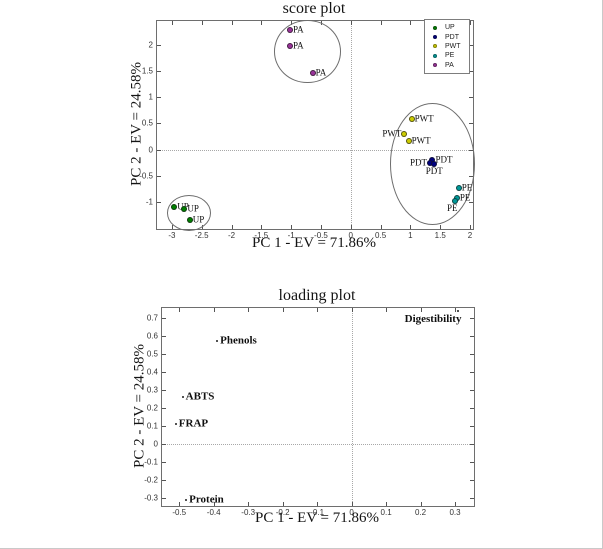 The height and width of the screenshot is (549, 603). What do you see at coordinates (261, 235) in the screenshot?
I see `x-tick-label: -1.5` at bounding box center [261, 235].